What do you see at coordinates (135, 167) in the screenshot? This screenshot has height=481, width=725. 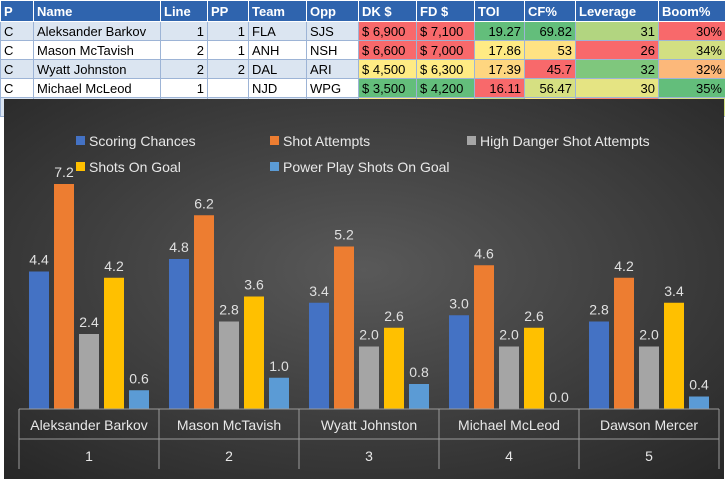 I see `legend-label: Shots On Goal` at bounding box center [135, 167].